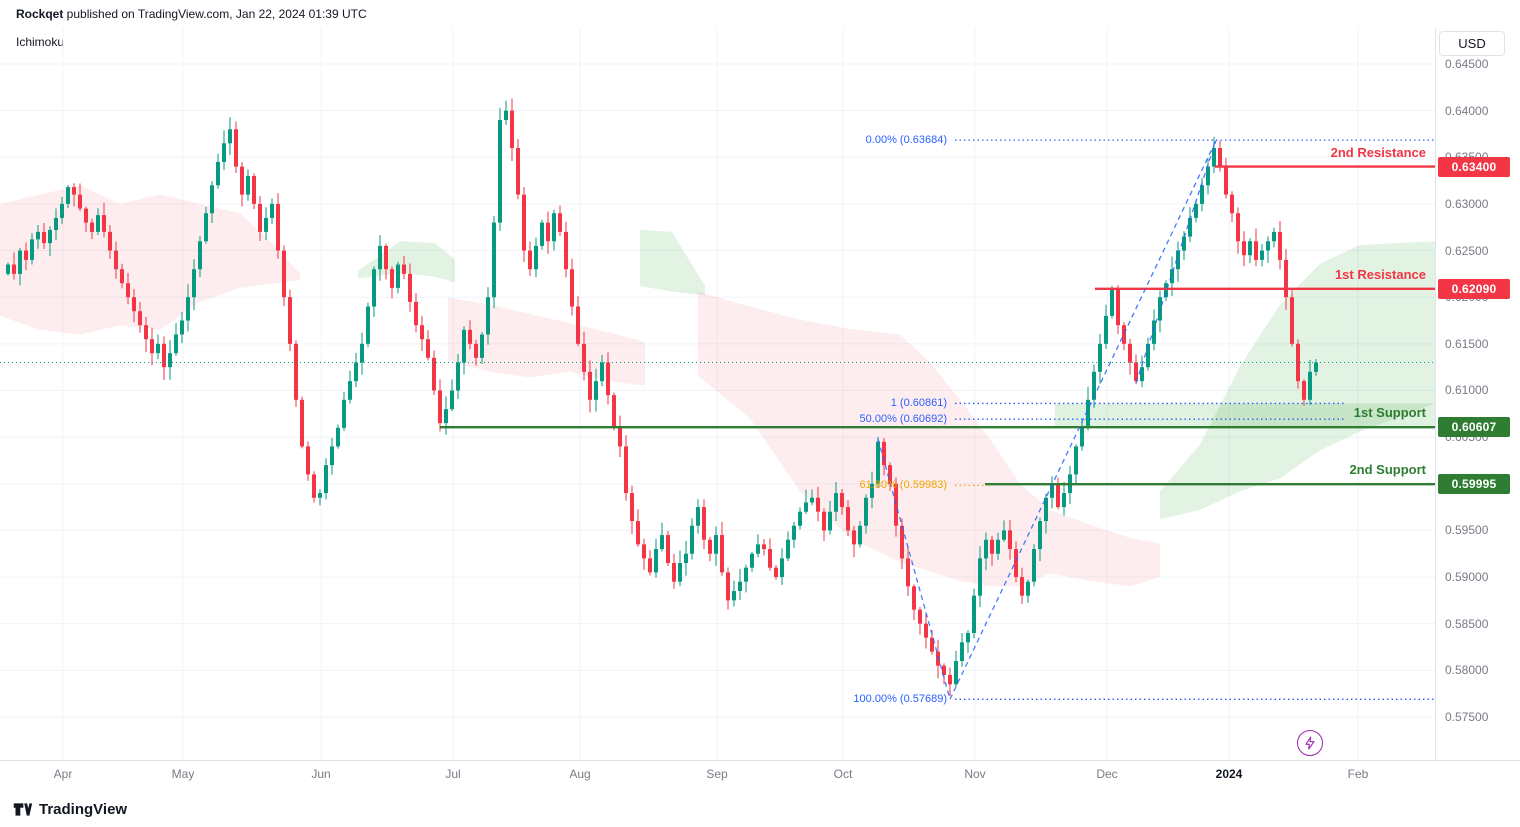 The width and height of the screenshot is (1520, 827). What do you see at coordinates (40, 42) in the screenshot?
I see `indicator-legend-ichimoku: Ichimoku` at bounding box center [40, 42].